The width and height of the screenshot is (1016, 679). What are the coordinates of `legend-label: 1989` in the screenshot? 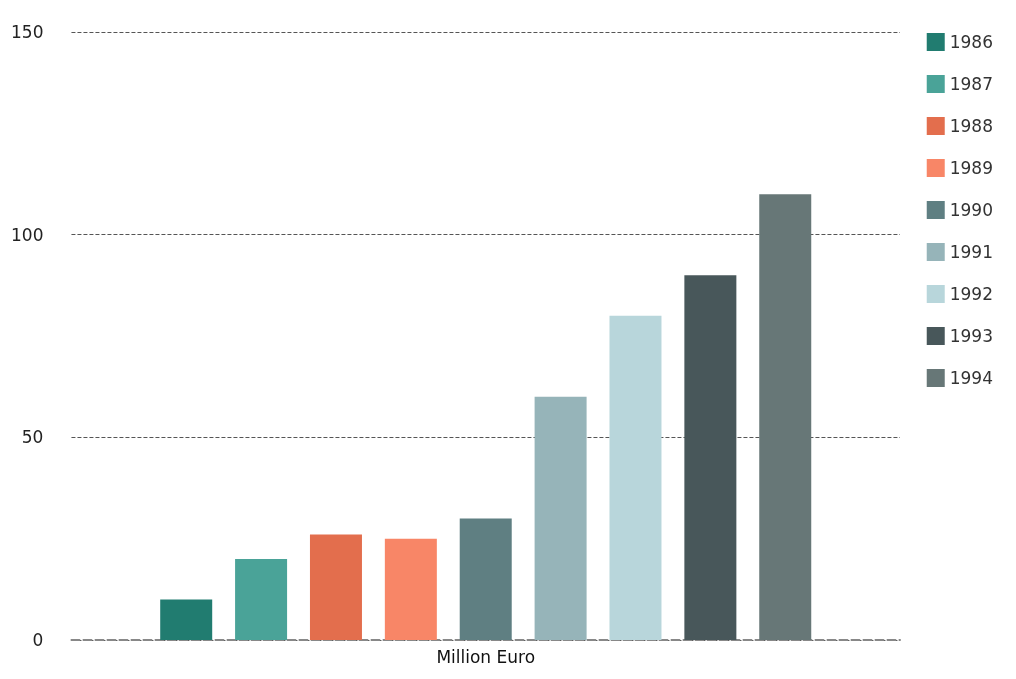 It's located at (971, 168).